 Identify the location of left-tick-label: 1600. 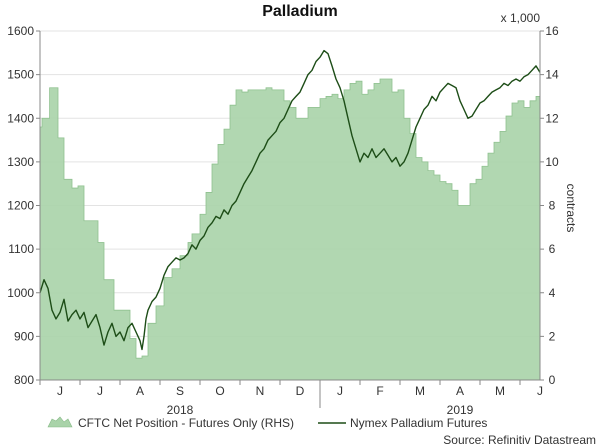
(20, 31).